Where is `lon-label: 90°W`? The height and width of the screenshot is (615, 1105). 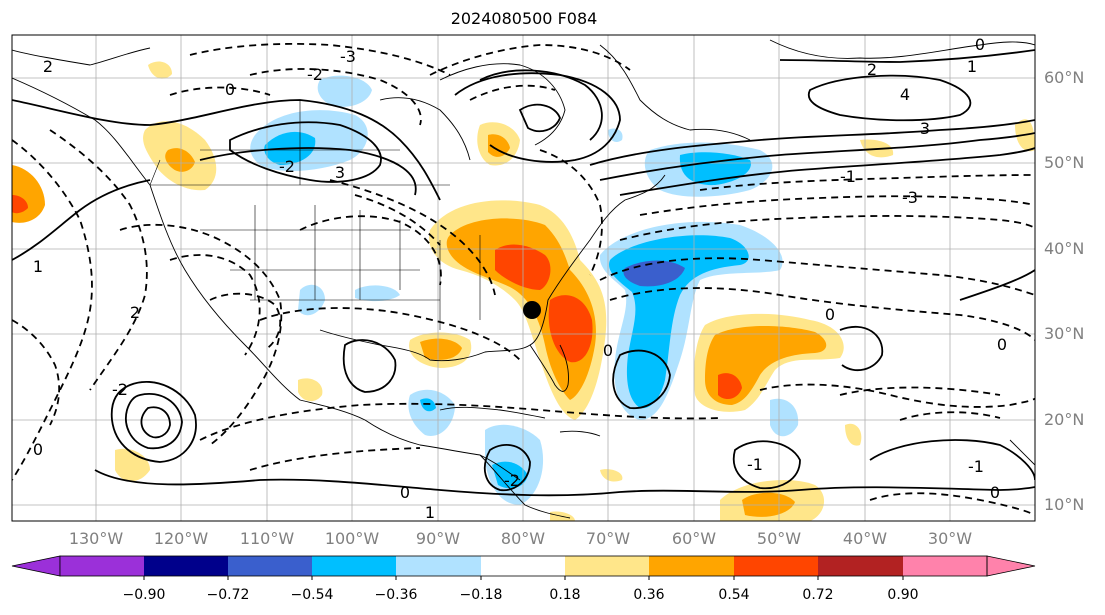 lon-label: 90°W is located at coordinates (438, 538).